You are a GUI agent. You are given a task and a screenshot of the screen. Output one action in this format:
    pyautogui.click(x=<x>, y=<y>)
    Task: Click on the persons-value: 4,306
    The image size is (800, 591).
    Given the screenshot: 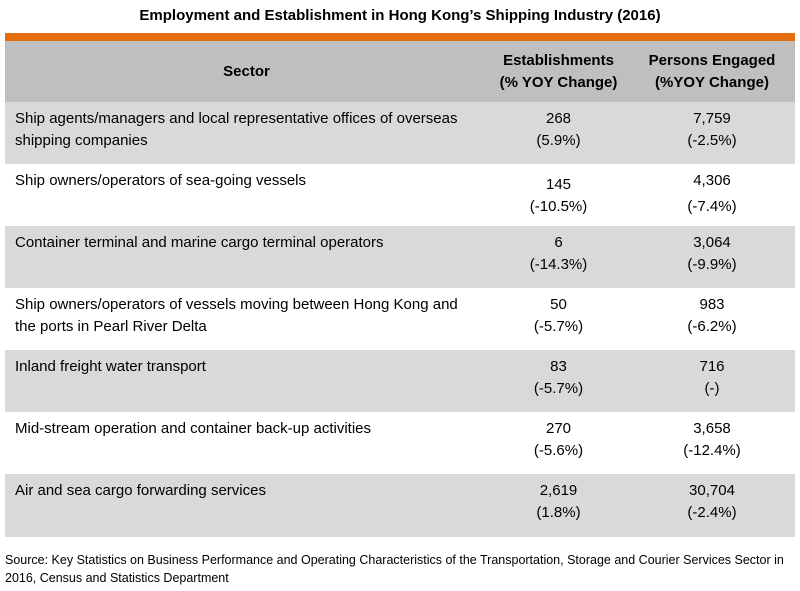 What is the action you would take?
    pyautogui.click(x=712, y=180)
    